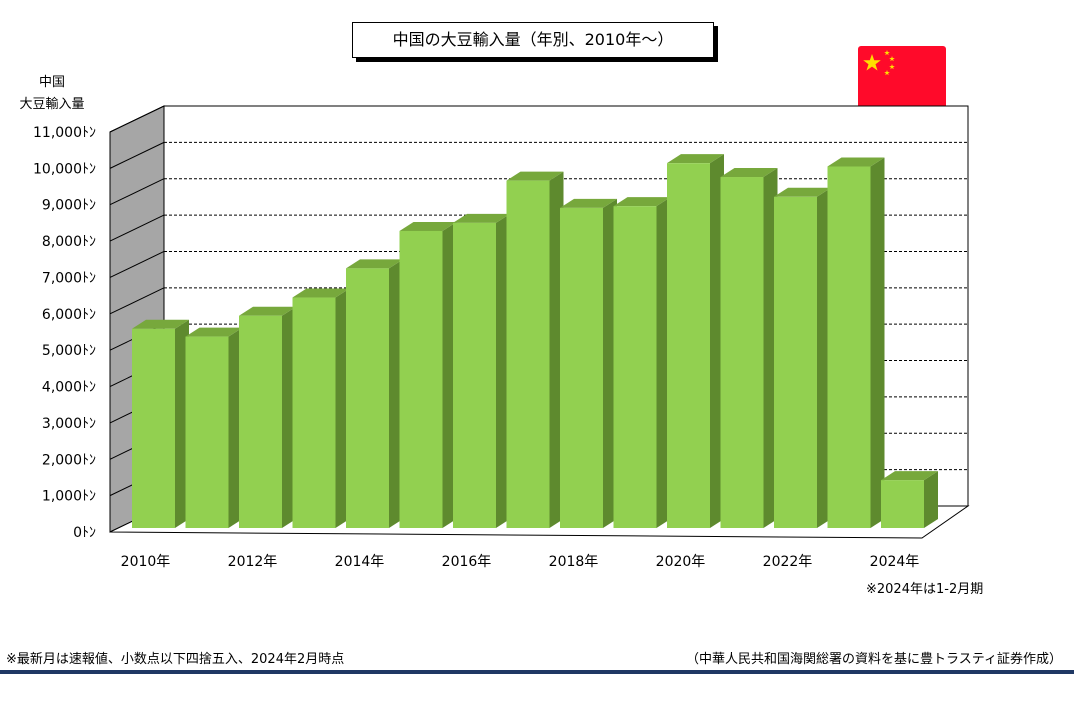 This screenshot has width=1074, height=707. What do you see at coordinates (574, 562) in the screenshot?
I see `x-tick-label: 2018年` at bounding box center [574, 562].